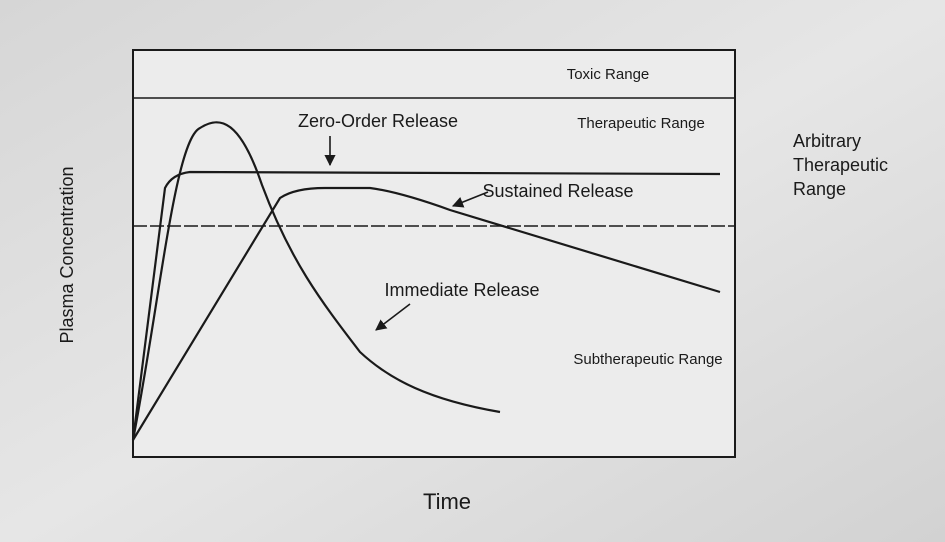  What do you see at coordinates (378, 121) in the screenshot?
I see `curve-label: Zero-Order Release` at bounding box center [378, 121].